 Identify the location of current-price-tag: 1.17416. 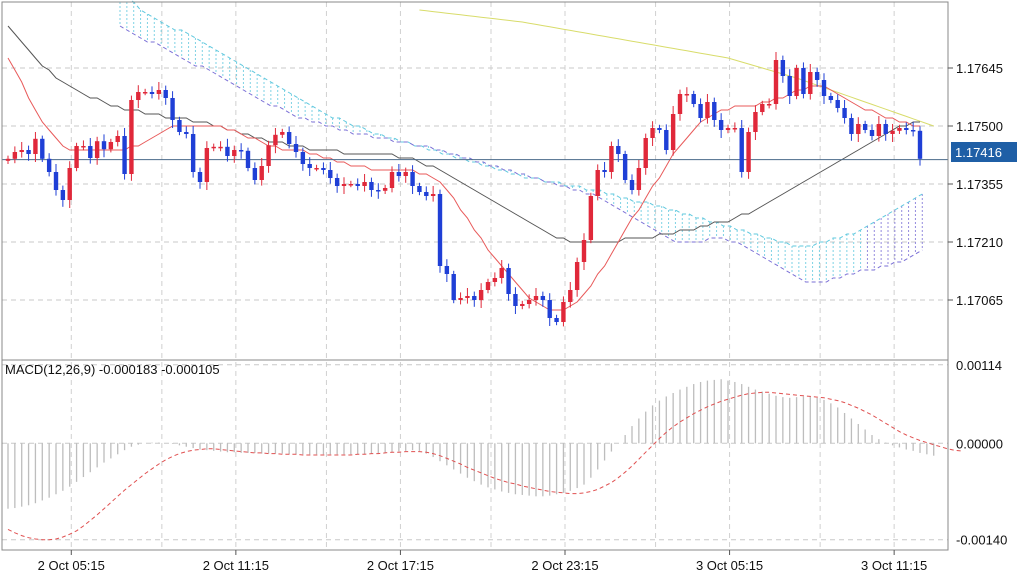
(984, 152).